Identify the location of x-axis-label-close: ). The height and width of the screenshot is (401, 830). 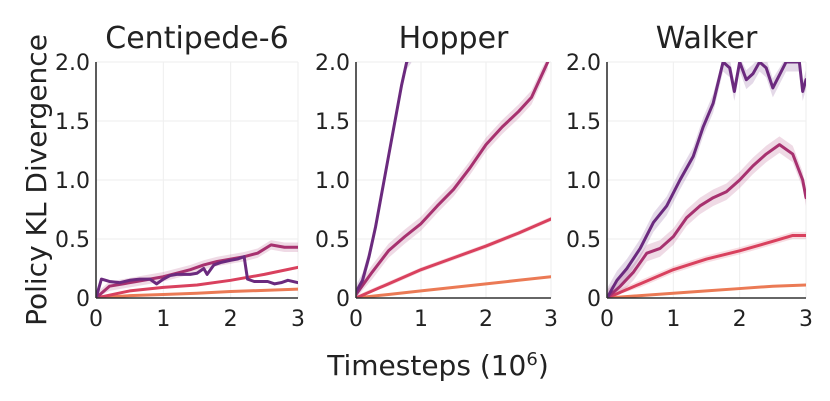
(543, 365).